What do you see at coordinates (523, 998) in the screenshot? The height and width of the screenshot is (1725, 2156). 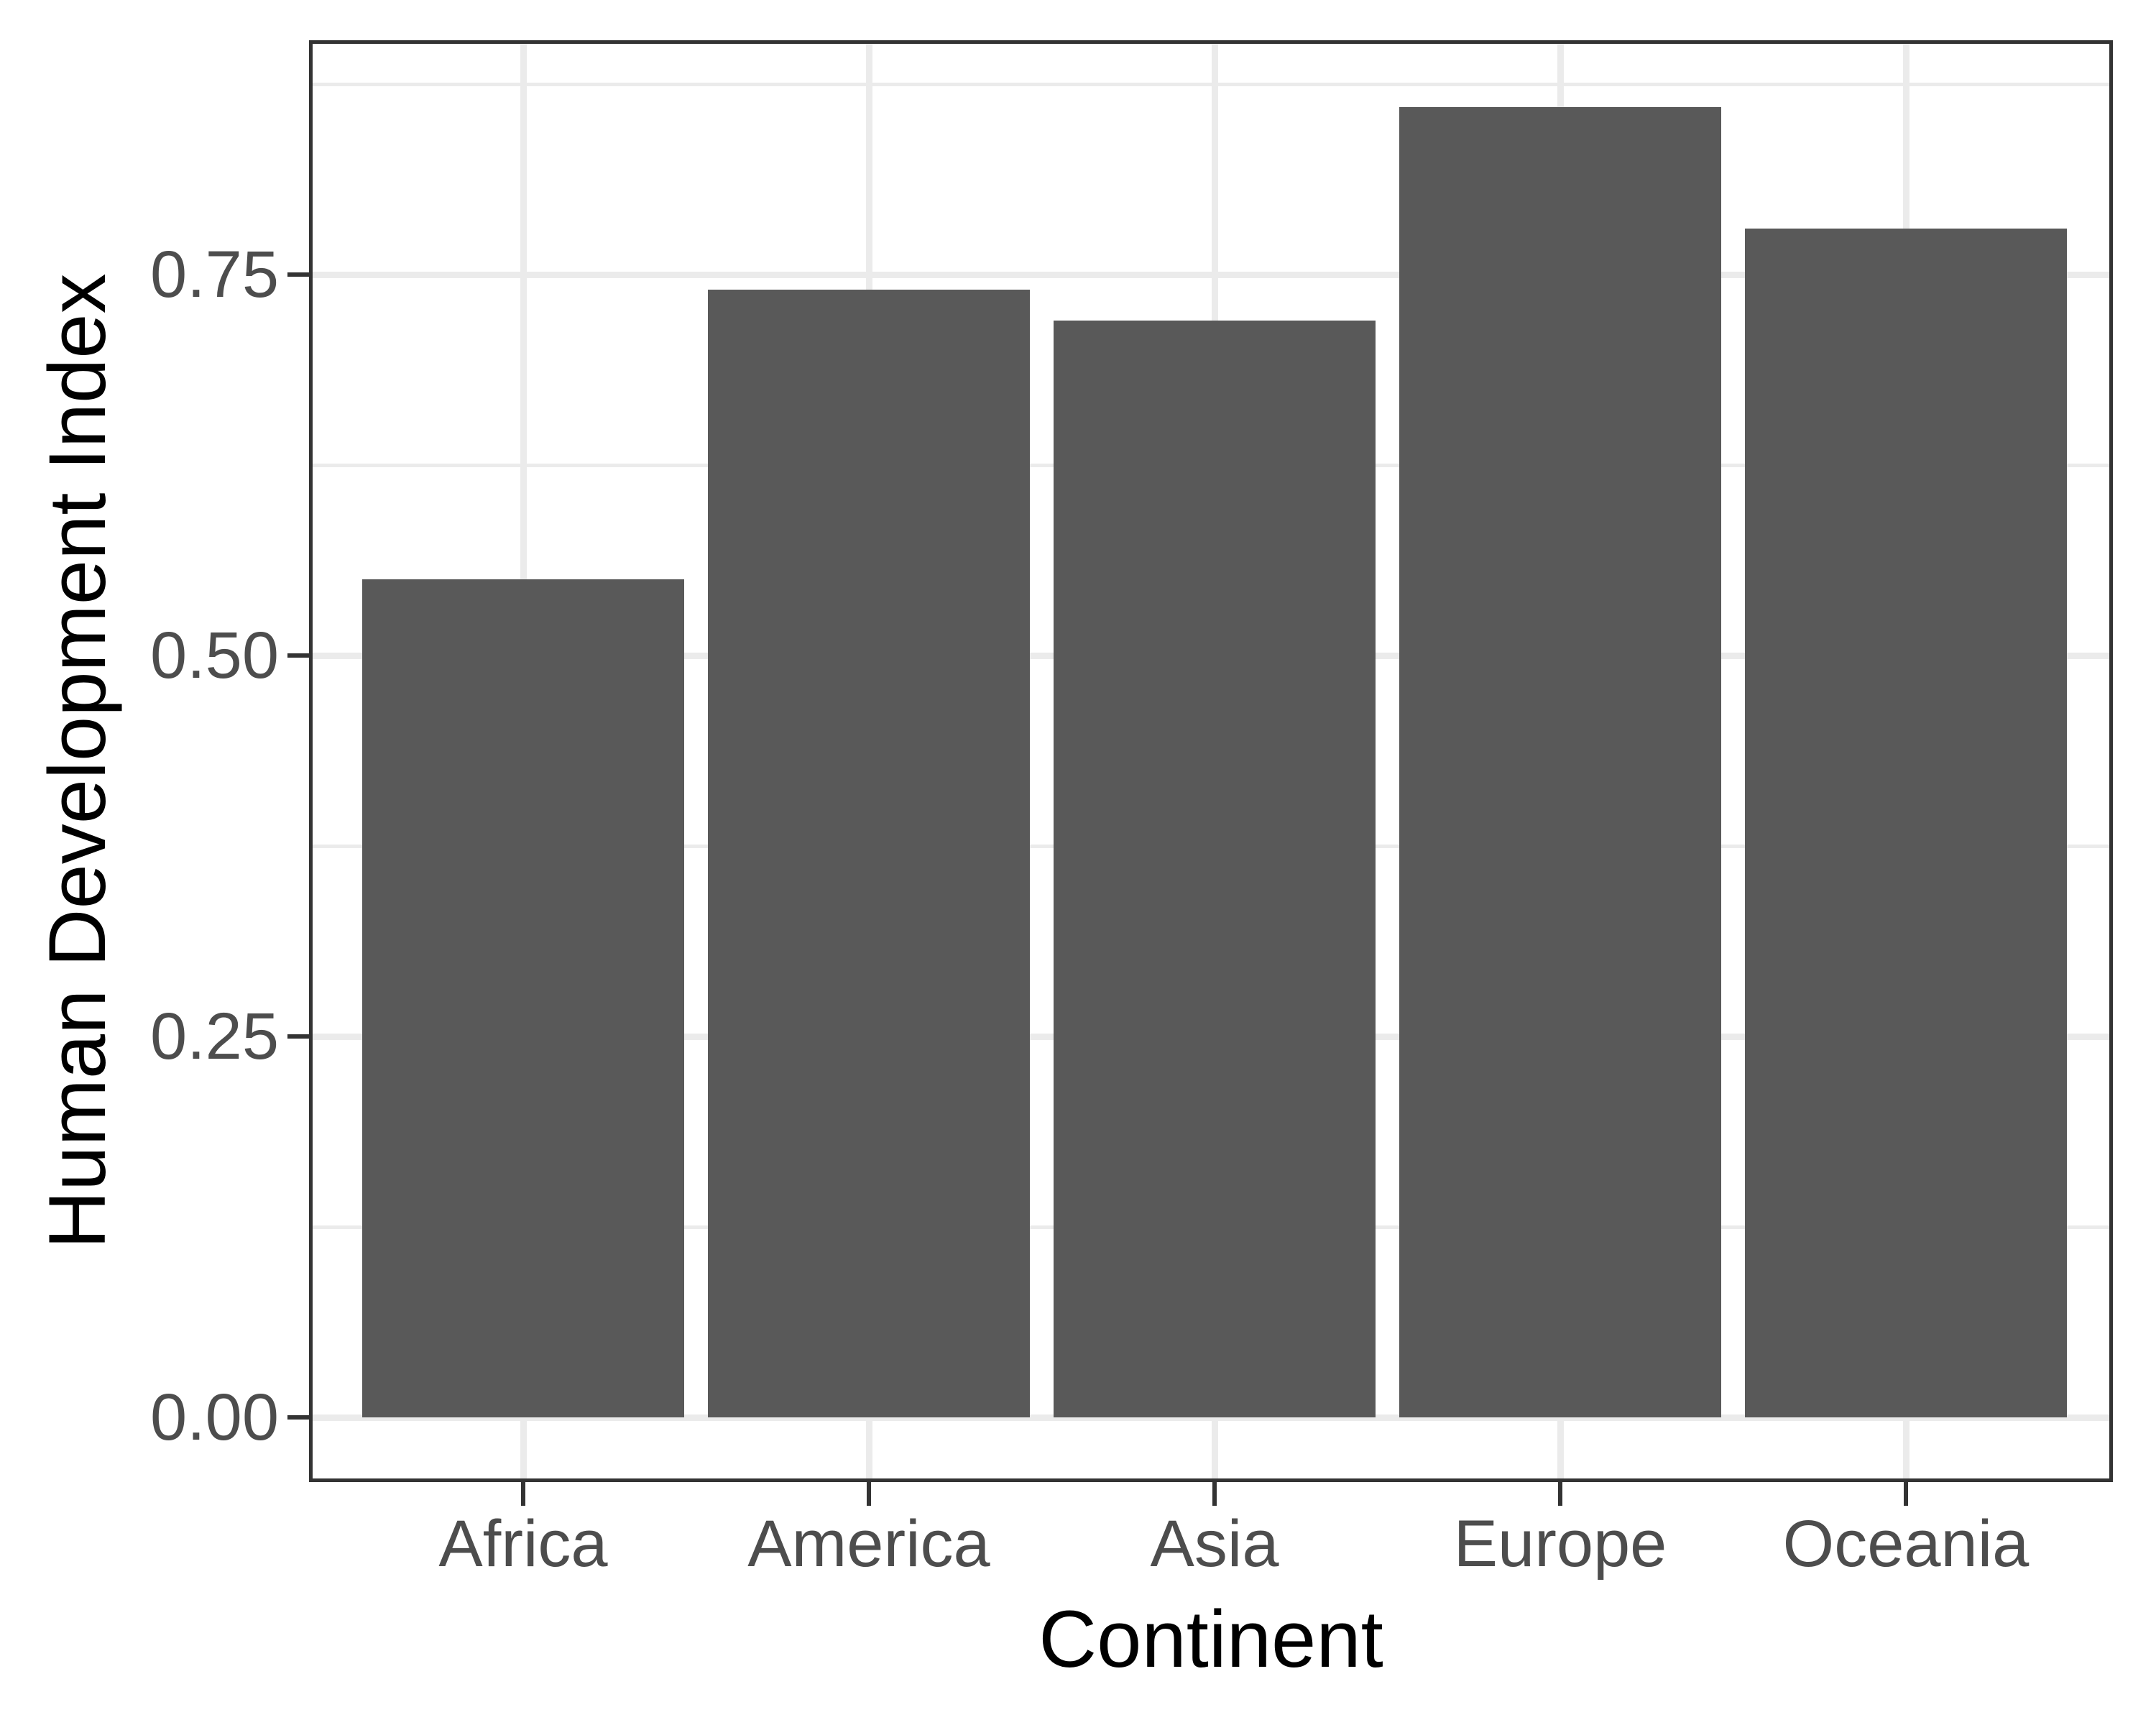 I see `bar-africa` at bounding box center [523, 998].